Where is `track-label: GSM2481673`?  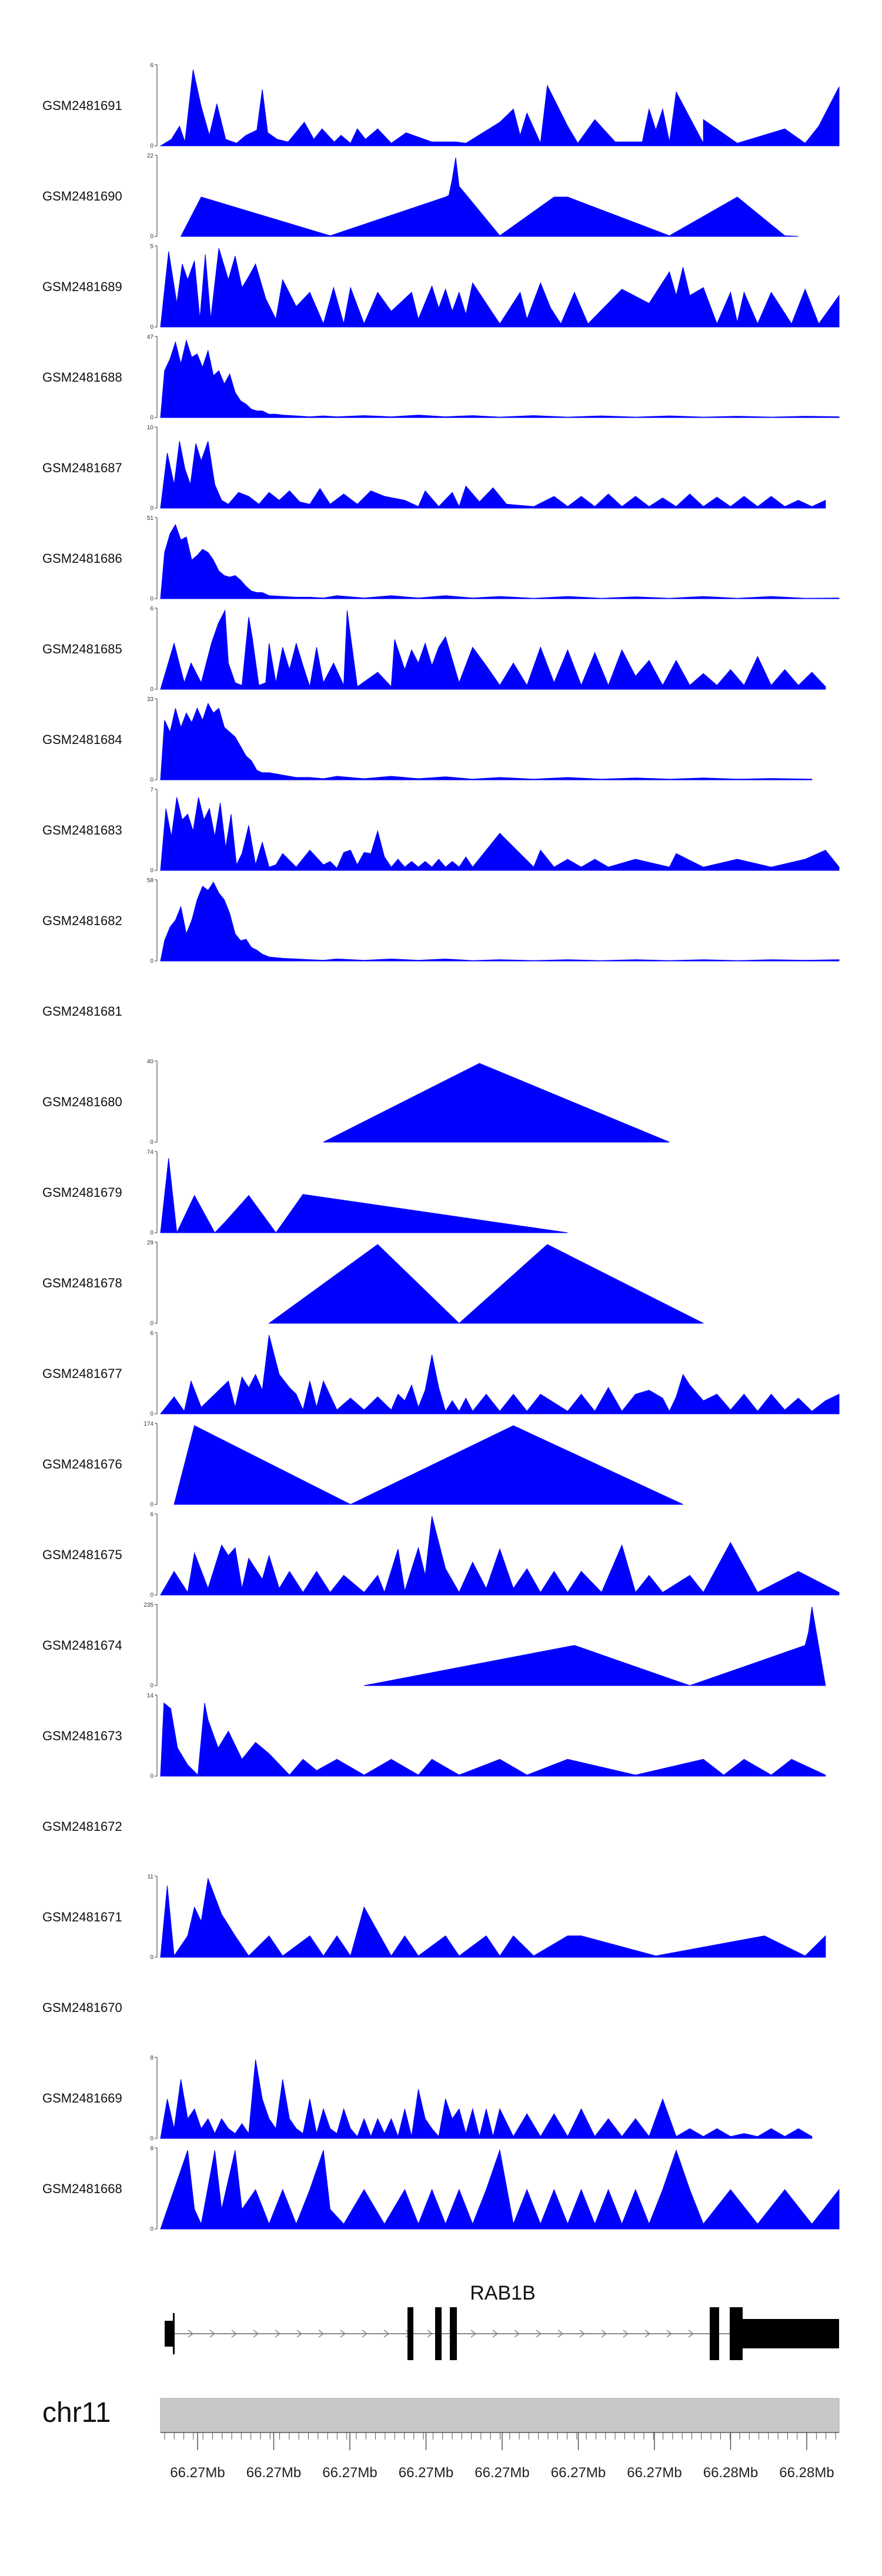
track-label: GSM2481673 is located at coordinates (82, 1736).